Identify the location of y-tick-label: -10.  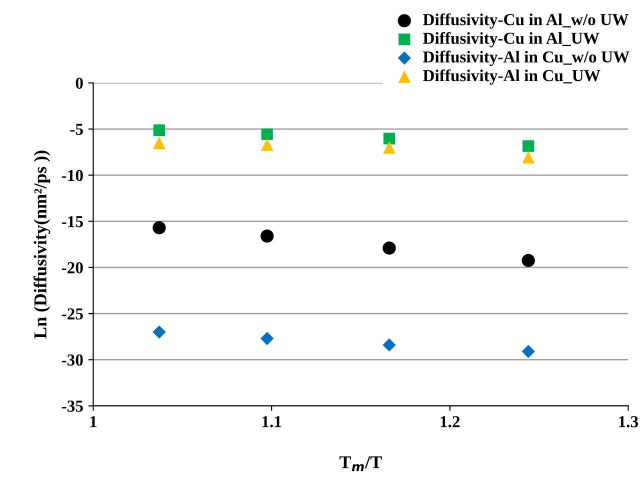
(72, 176).